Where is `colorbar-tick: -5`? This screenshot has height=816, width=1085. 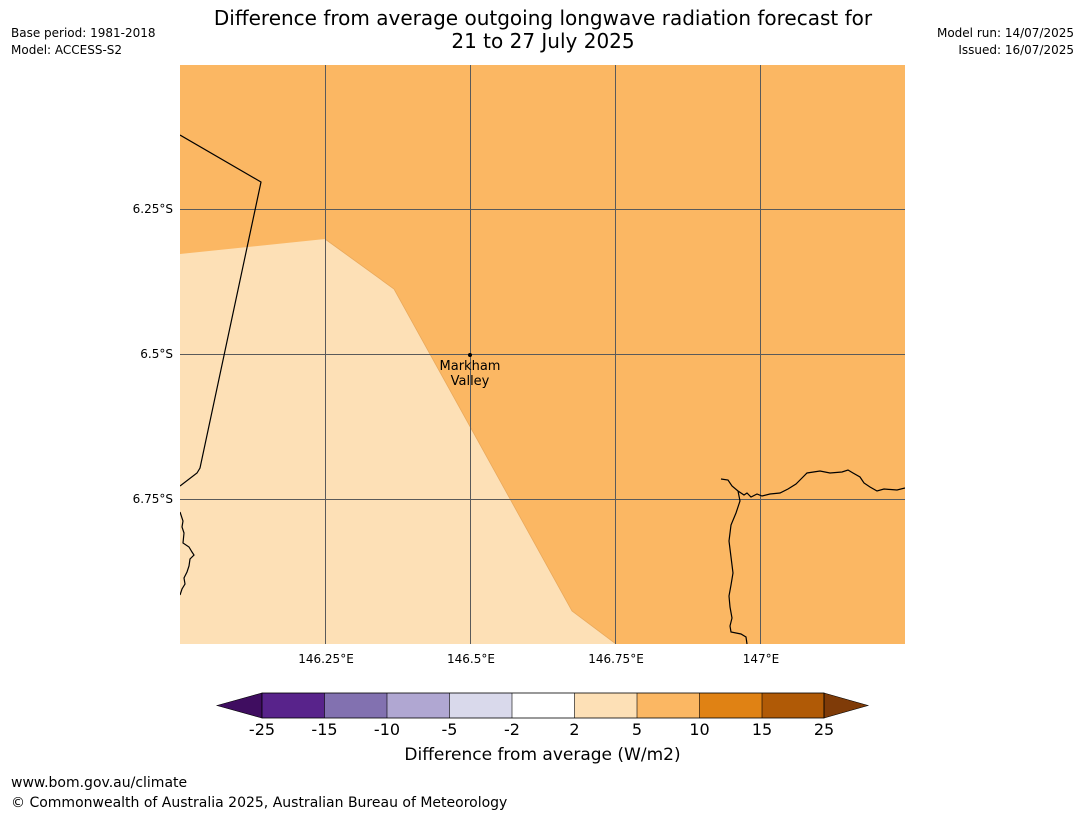
colorbar-tick: -5 is located at coordinates (449, 729).